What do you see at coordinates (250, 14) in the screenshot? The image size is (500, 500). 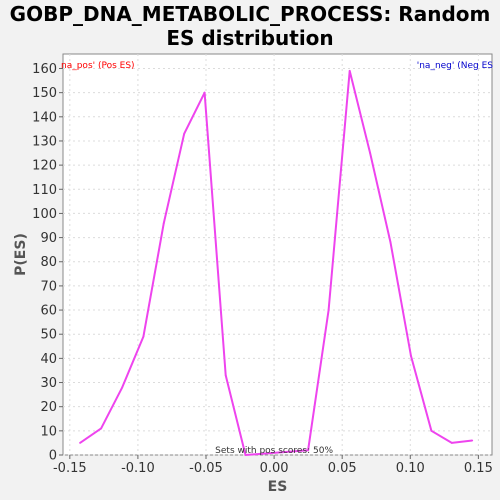 I see `chart-title-line1: GOBP_DNA_METABOLIC_PROCESS: Random` at bounding box center [250, 14].